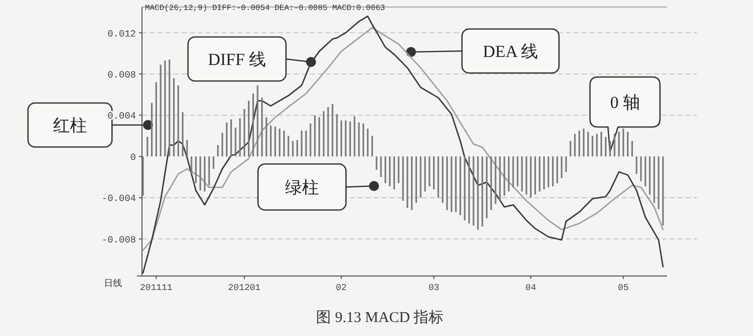 The width and height of the screenshot is (753, 336). What do you see at coordinates (119, 198) in the screenshot?
I see `ytick-label: -0.004` at bounding box center [119, 198].